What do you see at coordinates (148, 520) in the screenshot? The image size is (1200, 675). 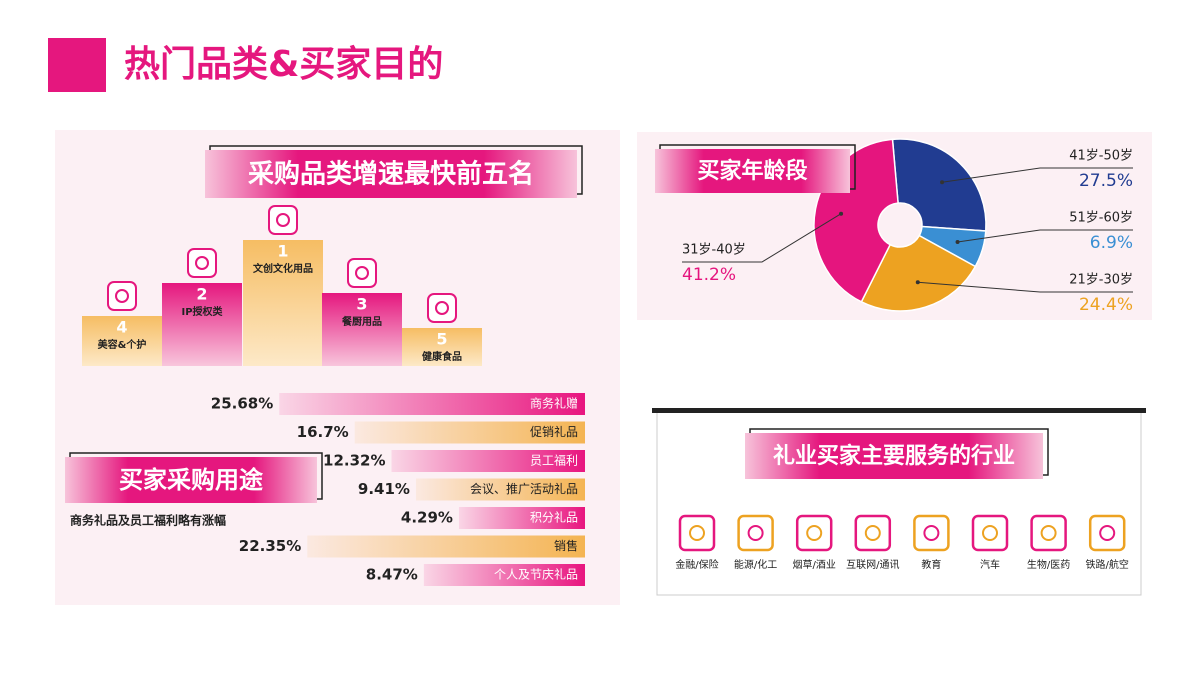 I see `bar-subtitle: 商务礼品及员工福利略有涨幅` at bounding box center [148, 520].